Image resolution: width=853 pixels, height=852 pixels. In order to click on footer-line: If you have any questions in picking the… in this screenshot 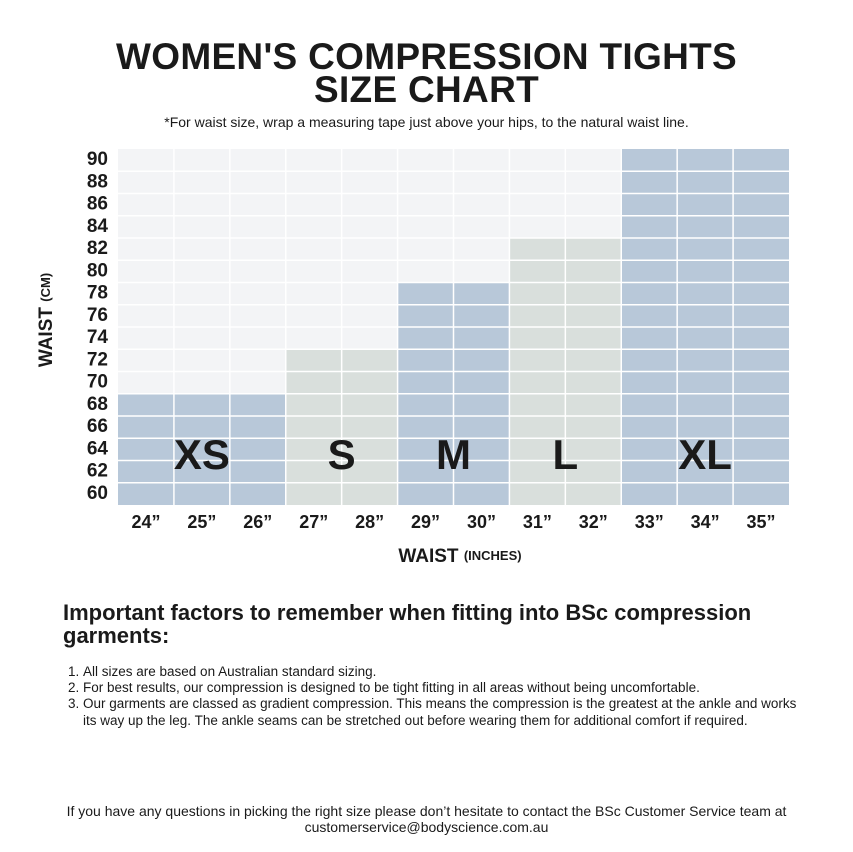, I will do `click(426, 811)`.